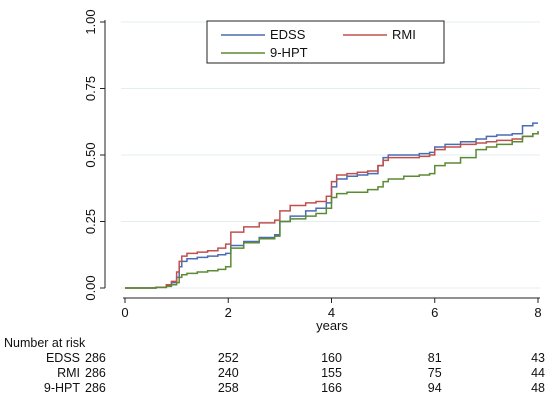 The height and width of the screenshot is (403, 547). Describe the element at coordinates (538, 358) in the screenshot. I see `risk-value: 43` at that location.